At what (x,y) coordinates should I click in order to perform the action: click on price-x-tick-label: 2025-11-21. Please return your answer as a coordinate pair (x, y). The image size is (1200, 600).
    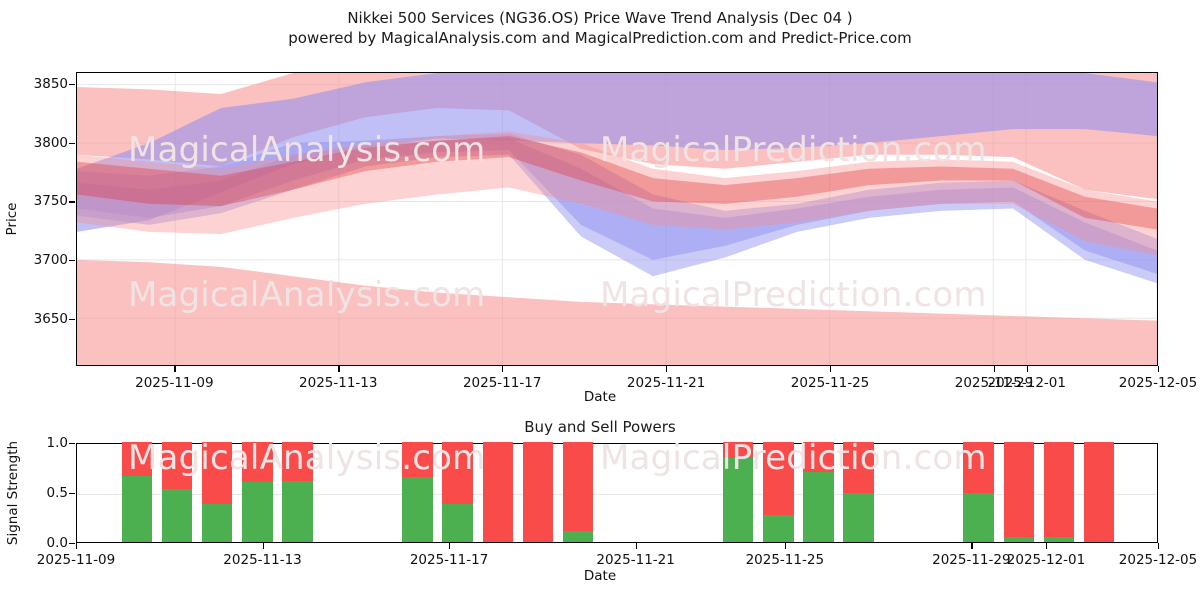
    Looking at the image, I should click on (666, 383).